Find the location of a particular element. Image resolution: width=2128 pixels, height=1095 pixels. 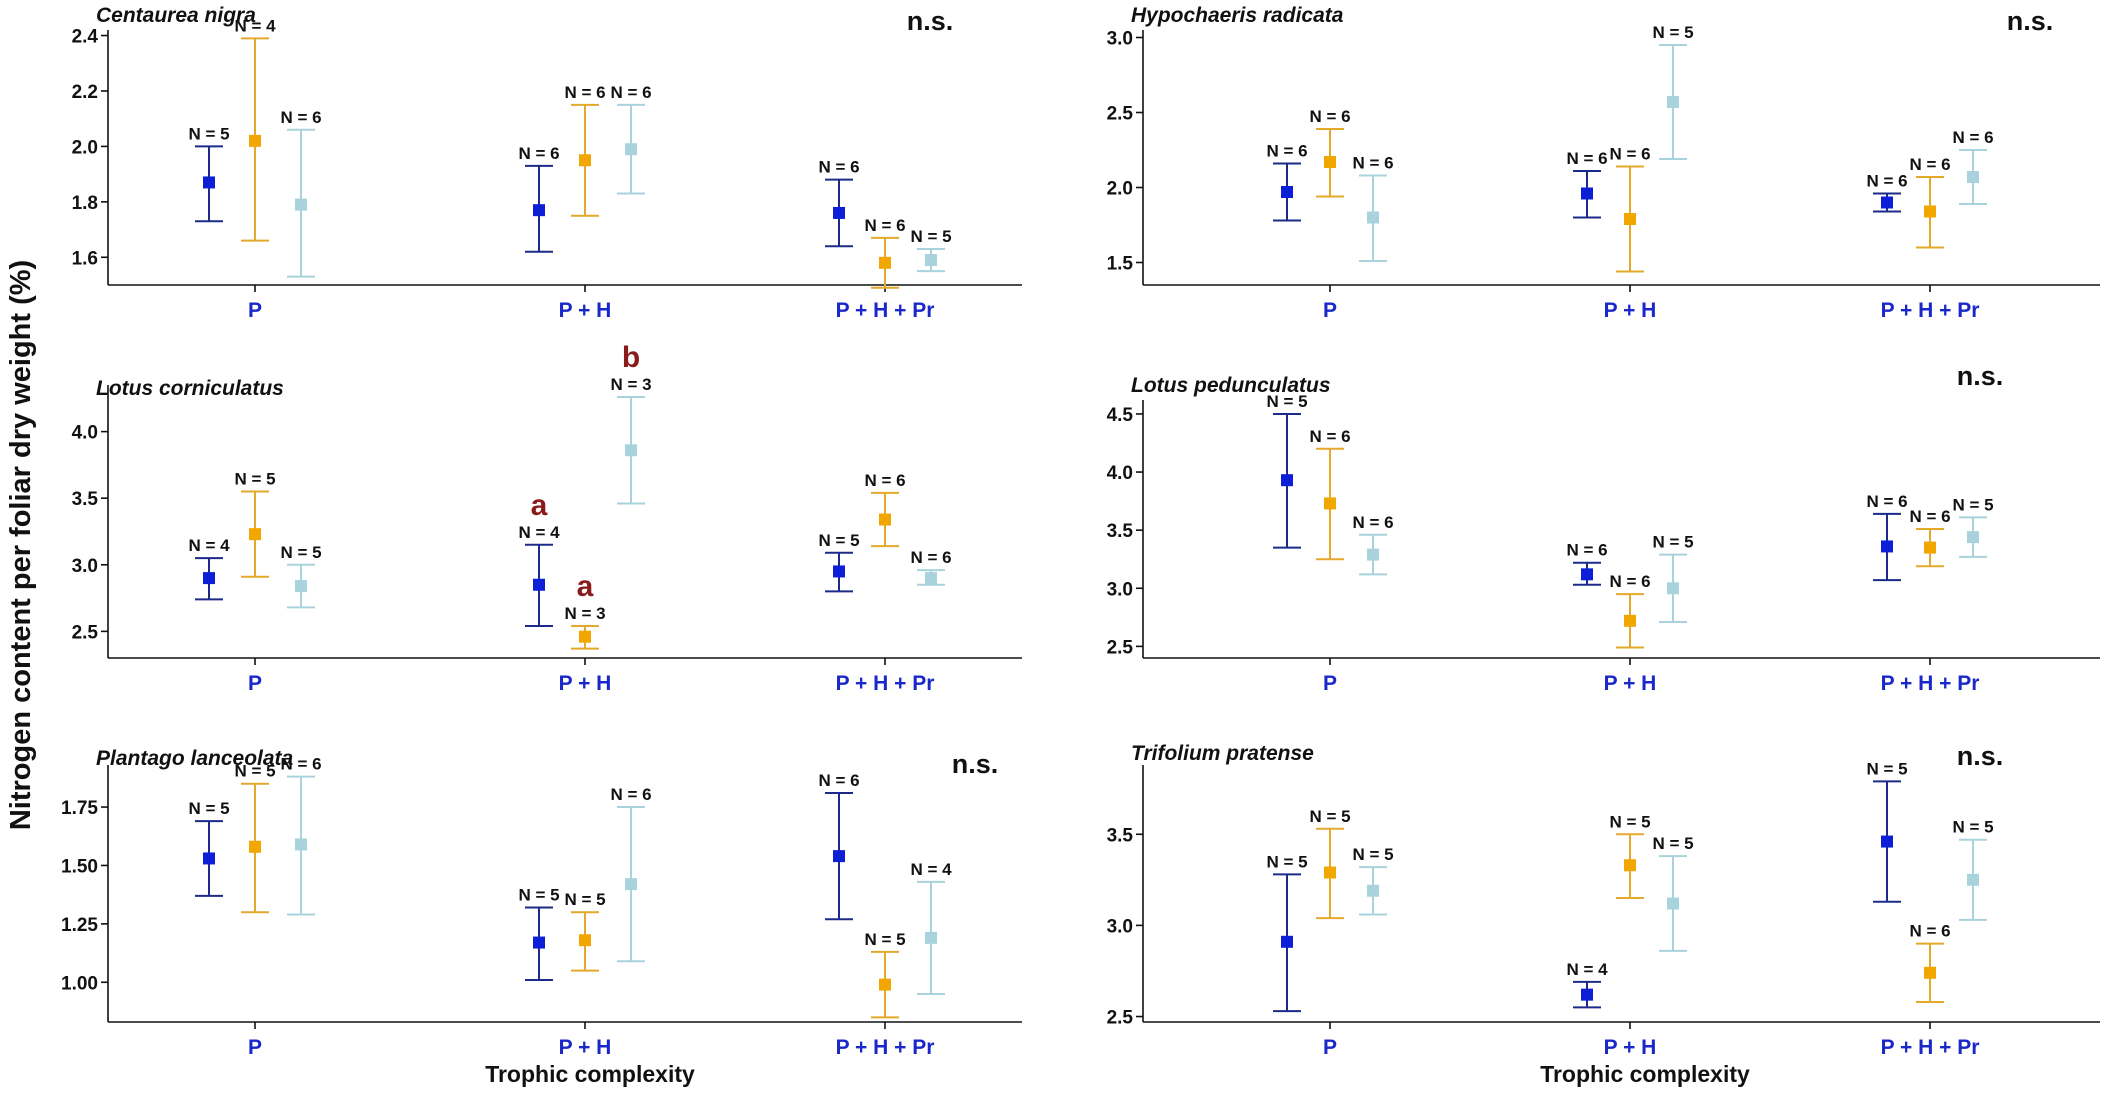

significance-letter: a is located at coordinates (585, 586).